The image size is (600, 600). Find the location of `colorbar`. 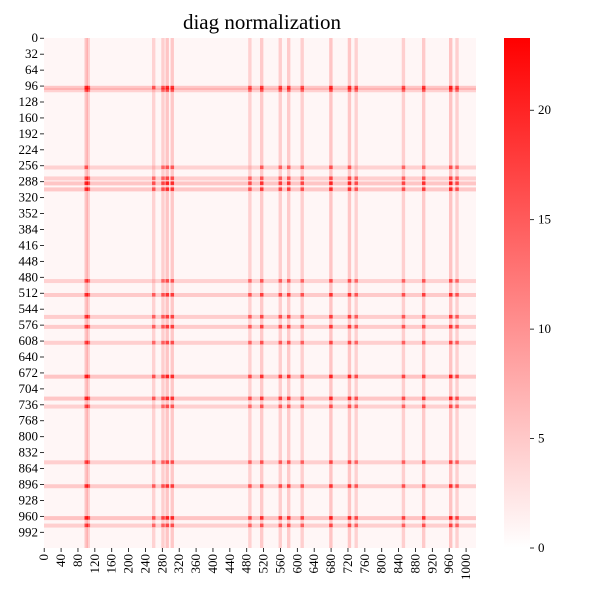

colorbar is located at coordinates (517, 293).